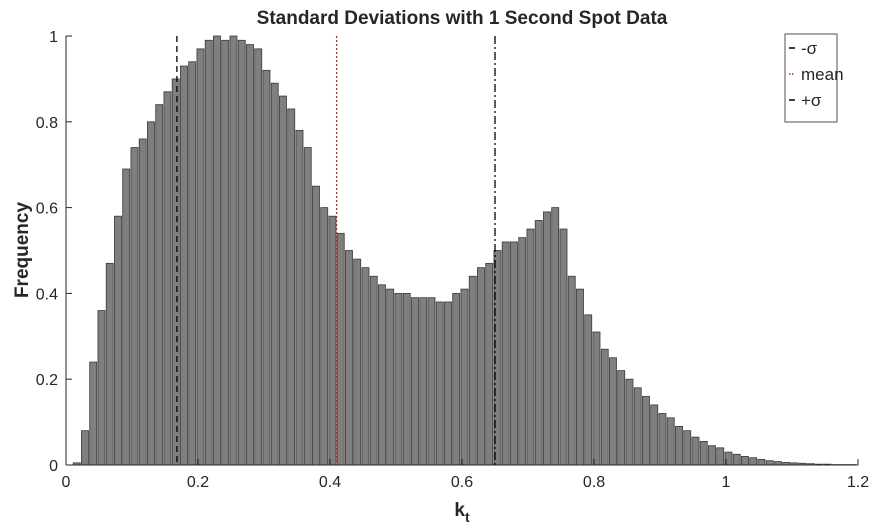 The width and height of the screenshot is (877, 528). What do you see at coordinates (53, 37) in the screenshot?
I see `y-tick-label: 1` at bounding box center [53, 37].